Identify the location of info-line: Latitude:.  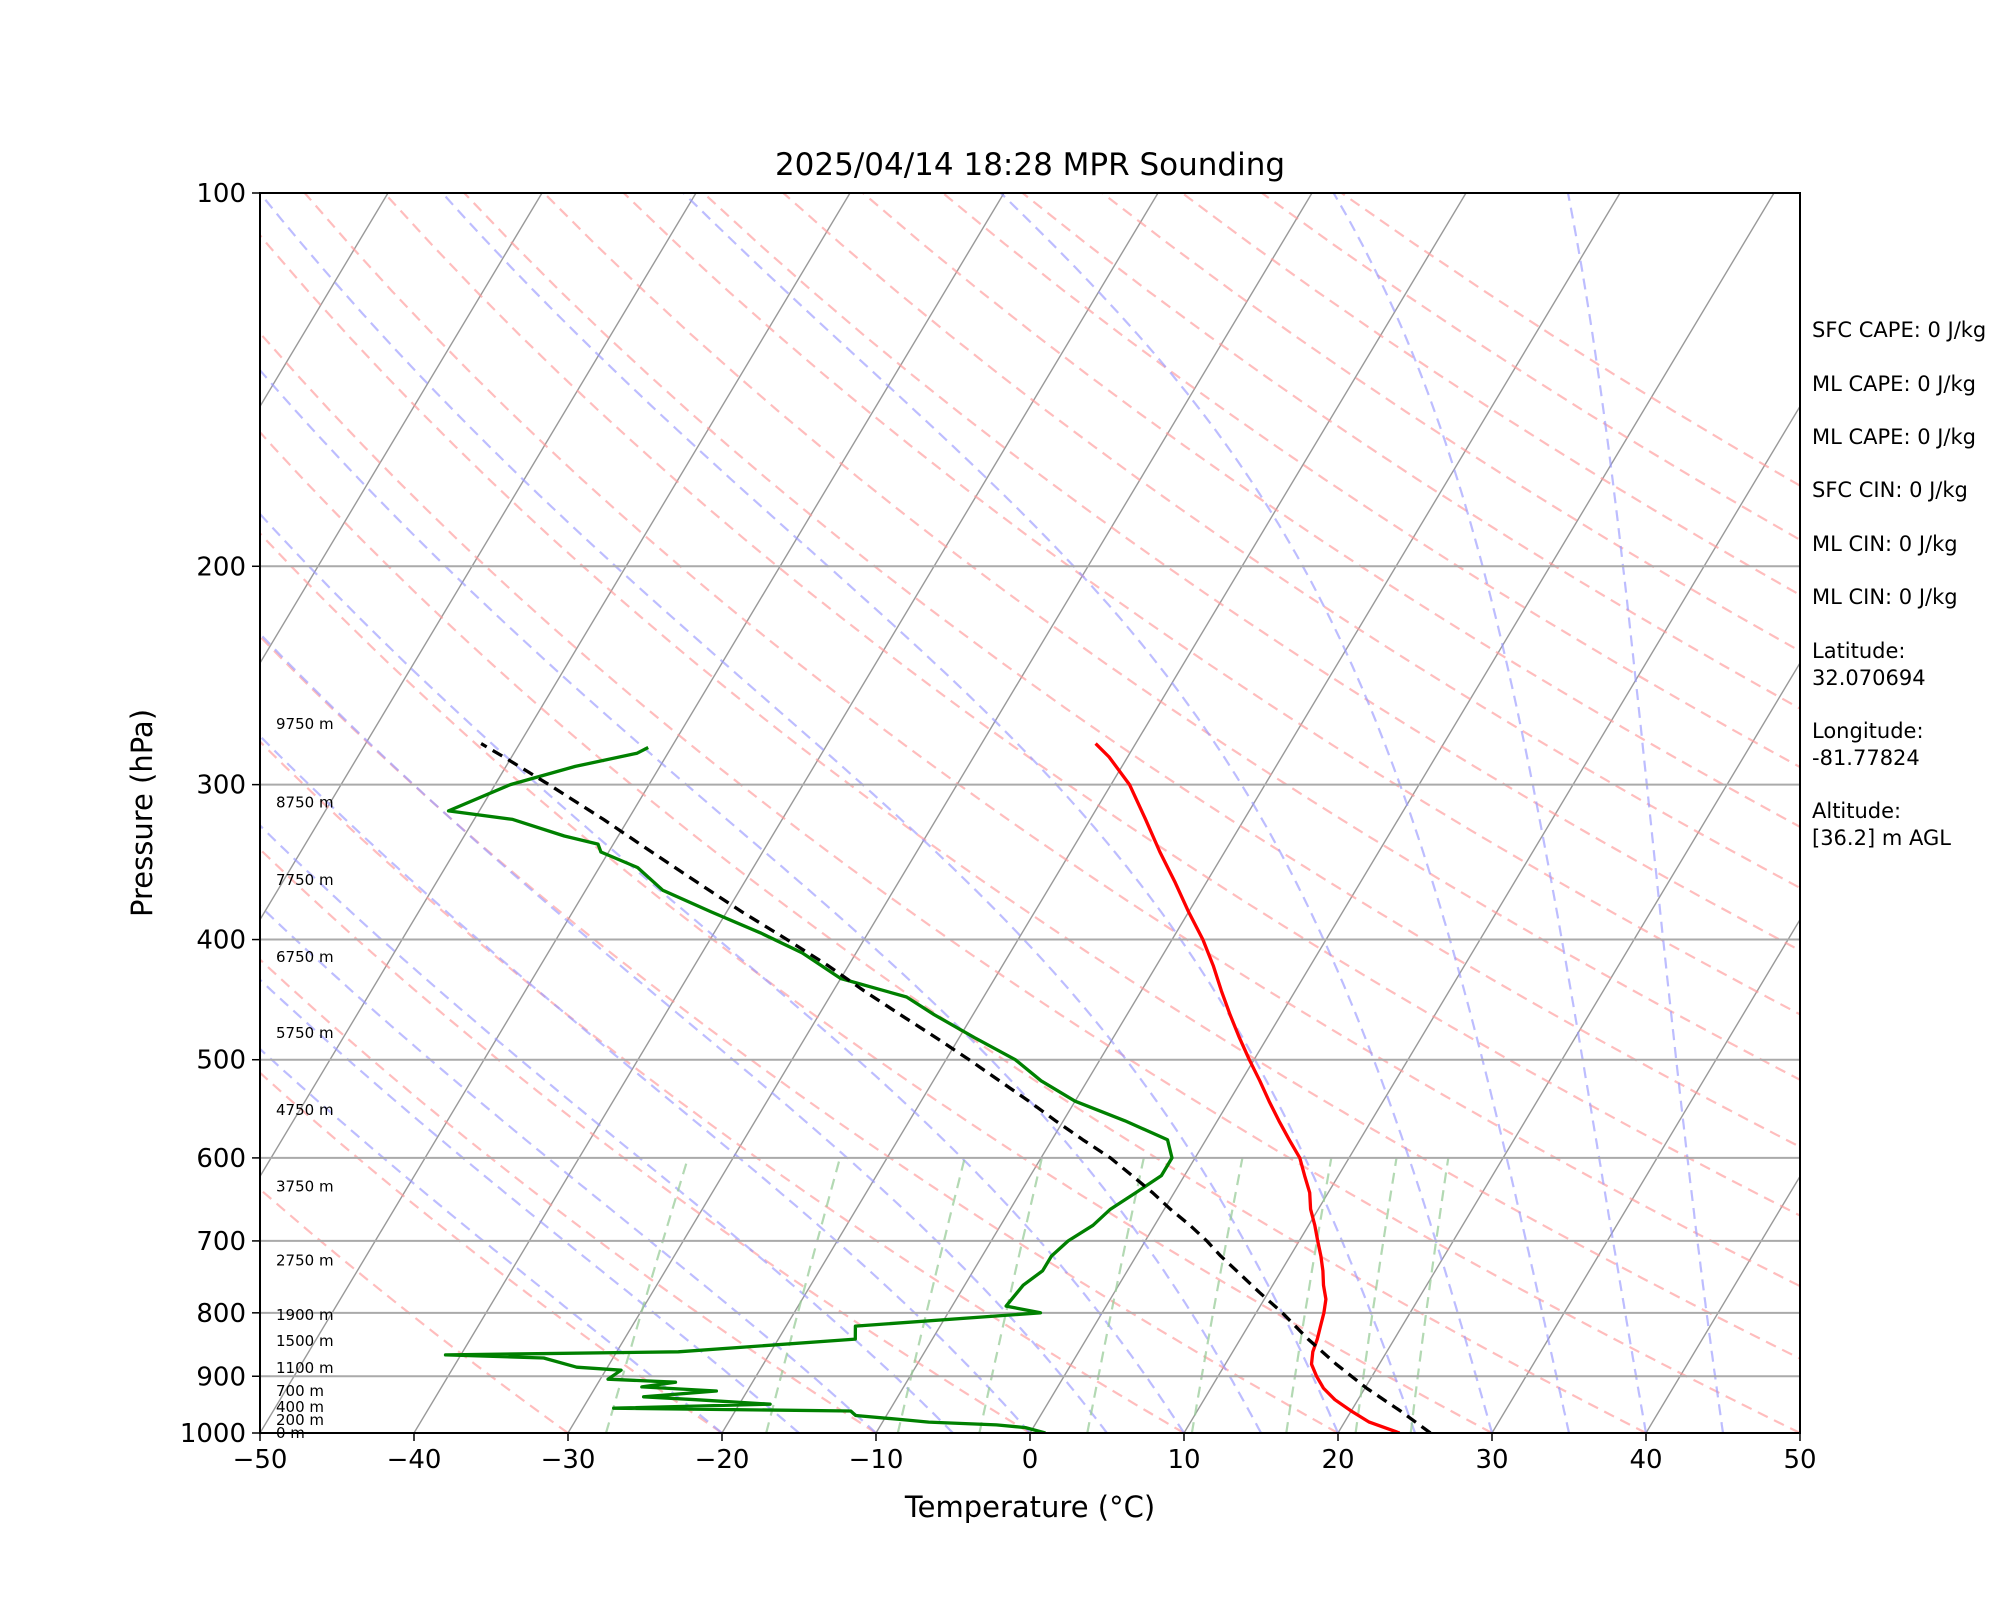
(1859, 651).